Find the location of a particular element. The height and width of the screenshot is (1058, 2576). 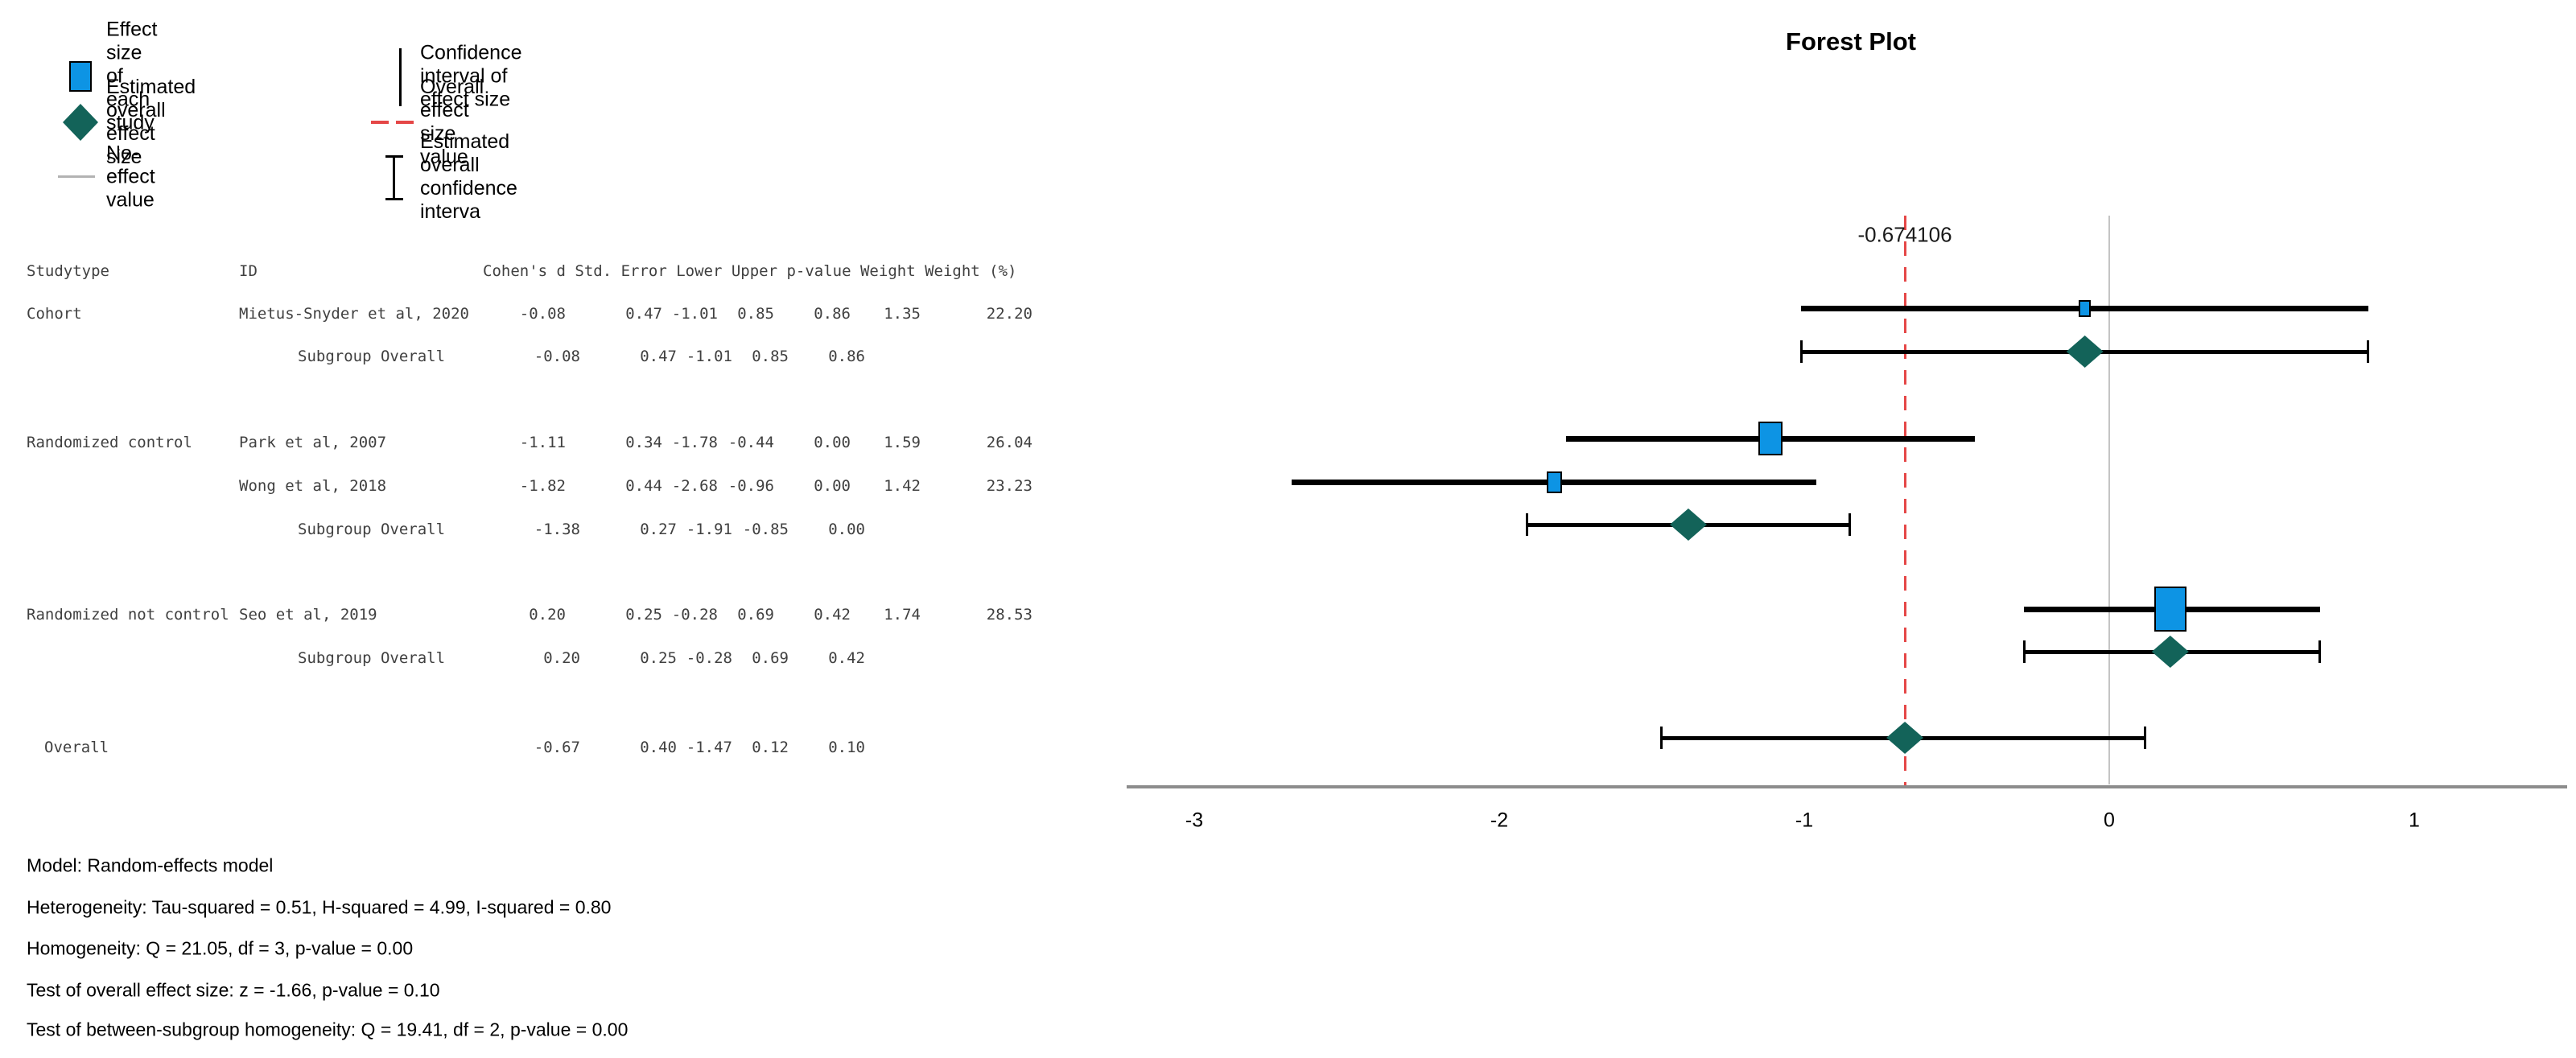

table-cell-value: 0.40 is located at coordinates (658, 747).